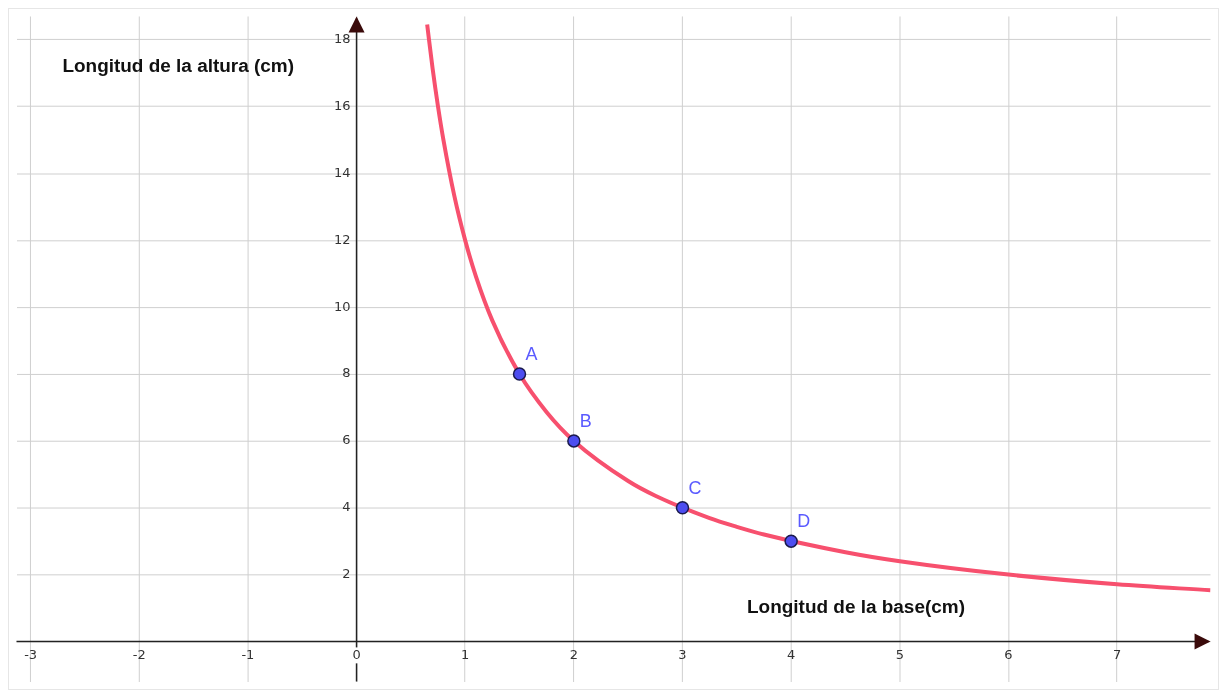 The image size is (1227, 698). I want to click on x-tick-label: 1, so click(465, 655).